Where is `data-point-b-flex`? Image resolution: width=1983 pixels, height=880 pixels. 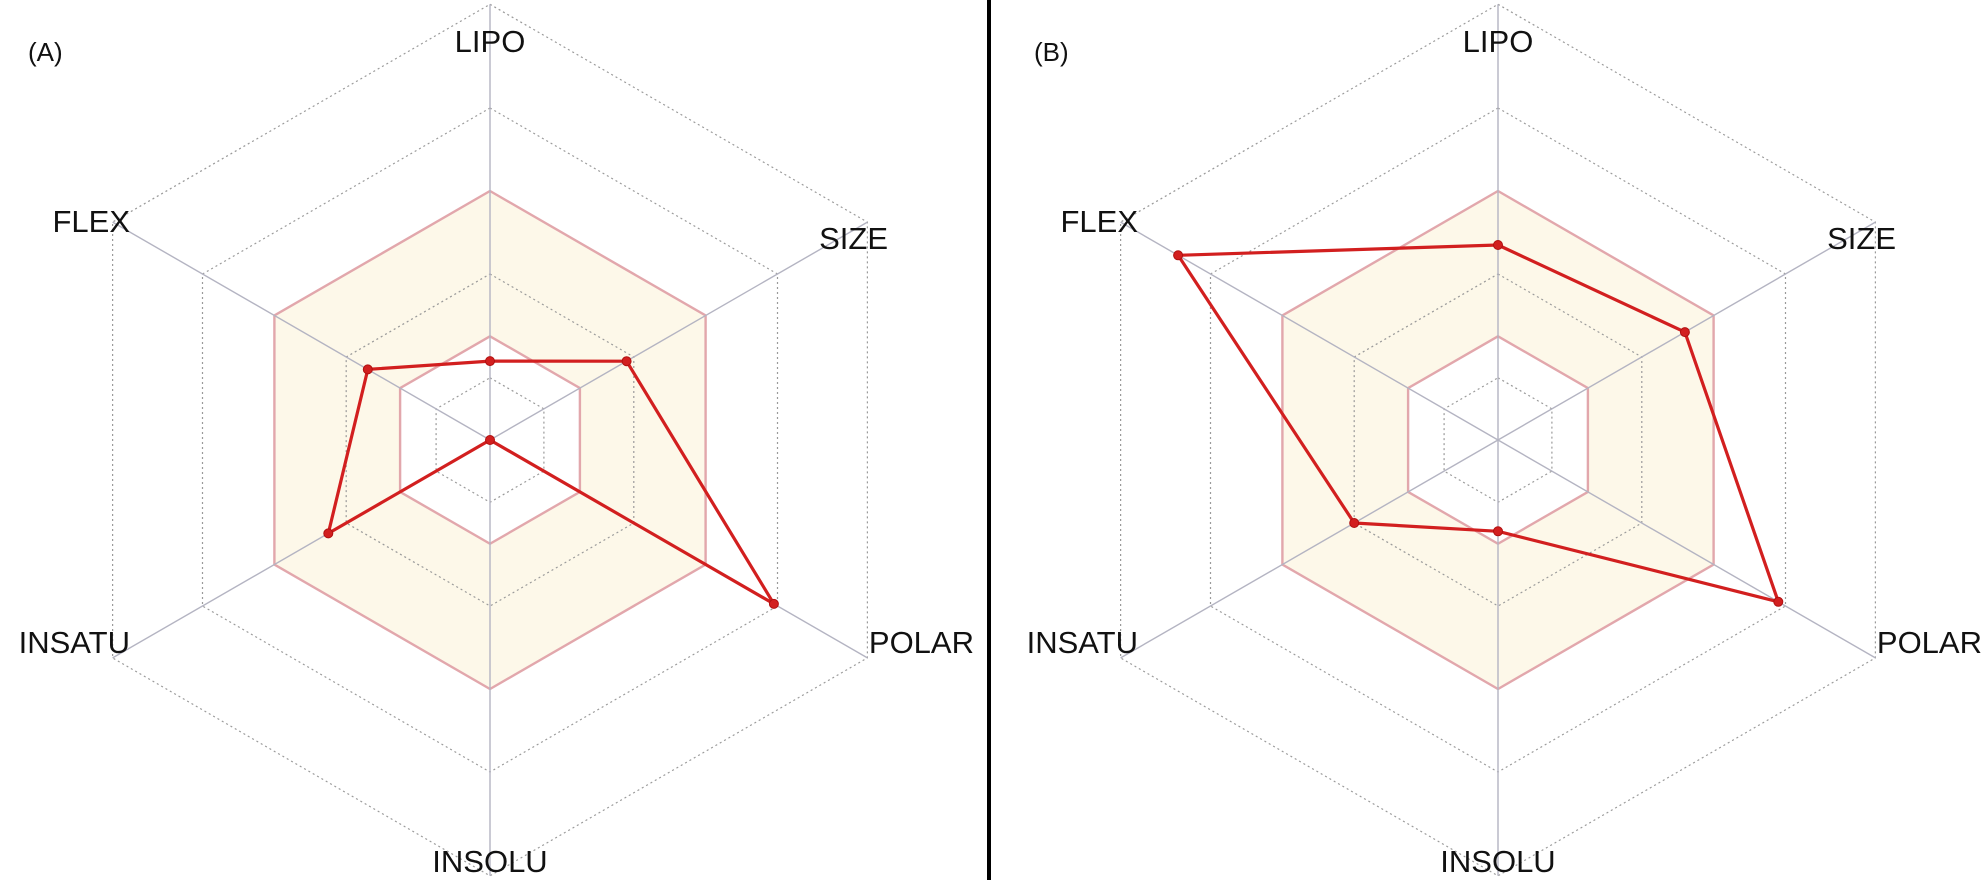 data-point-b-flex is located at coordinates (1178, 255).